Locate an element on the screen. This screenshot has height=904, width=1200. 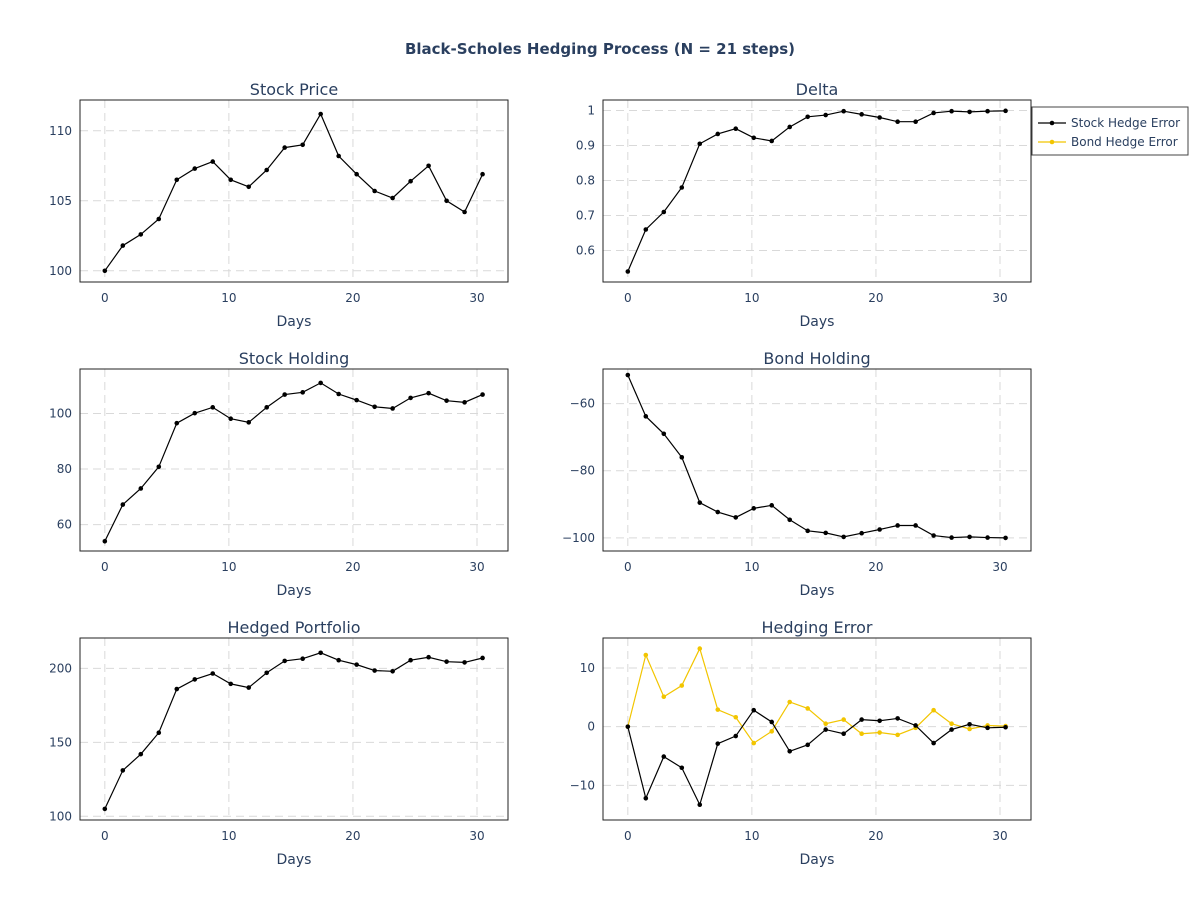
x-tick-label: 20 is located at coordinates (352, 567).